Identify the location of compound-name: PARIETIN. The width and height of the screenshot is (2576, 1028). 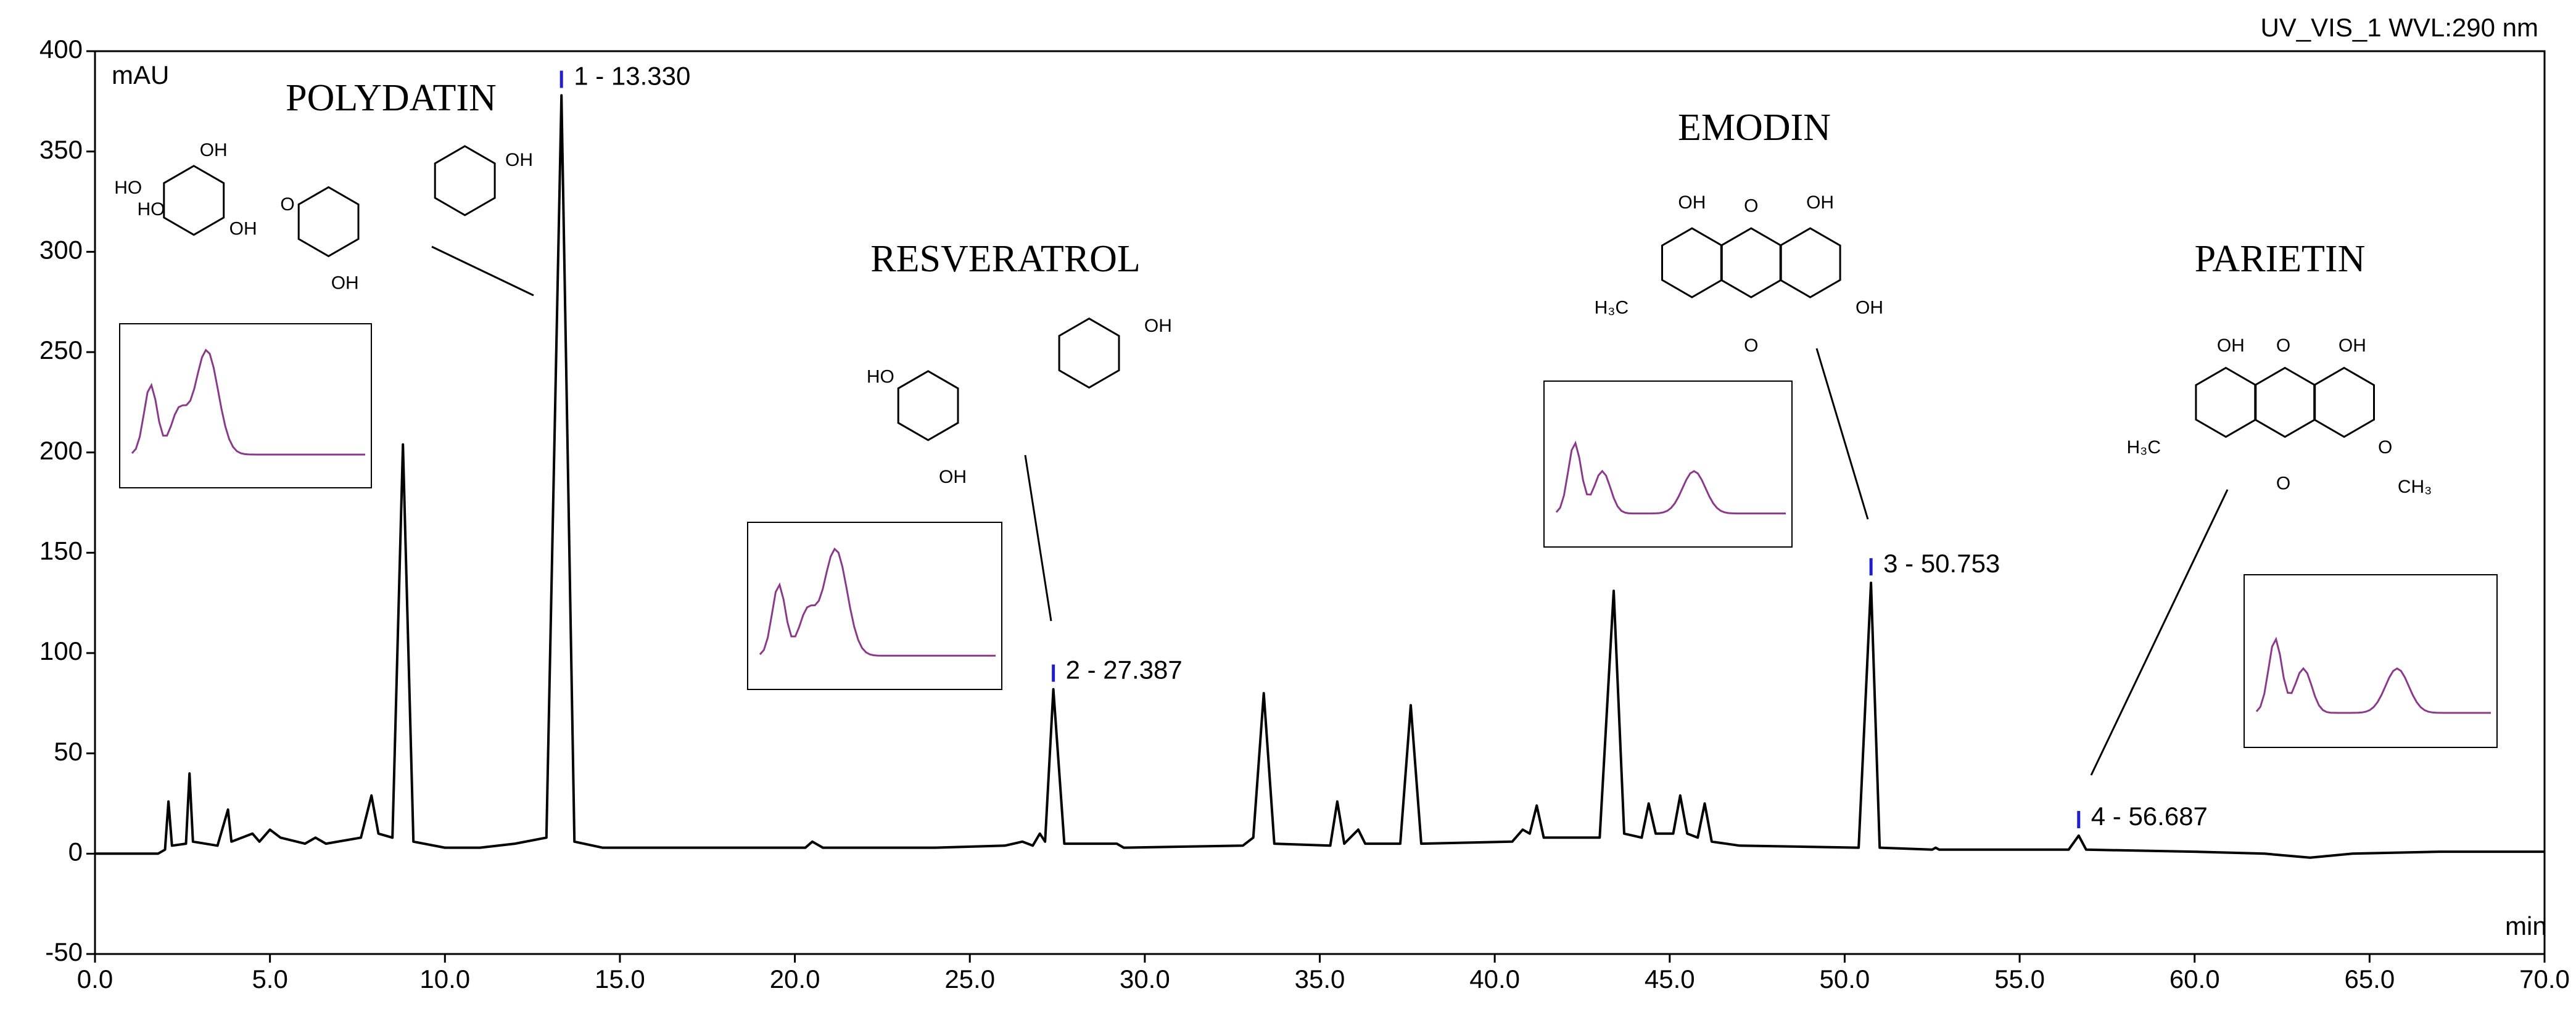
(2280, 259).